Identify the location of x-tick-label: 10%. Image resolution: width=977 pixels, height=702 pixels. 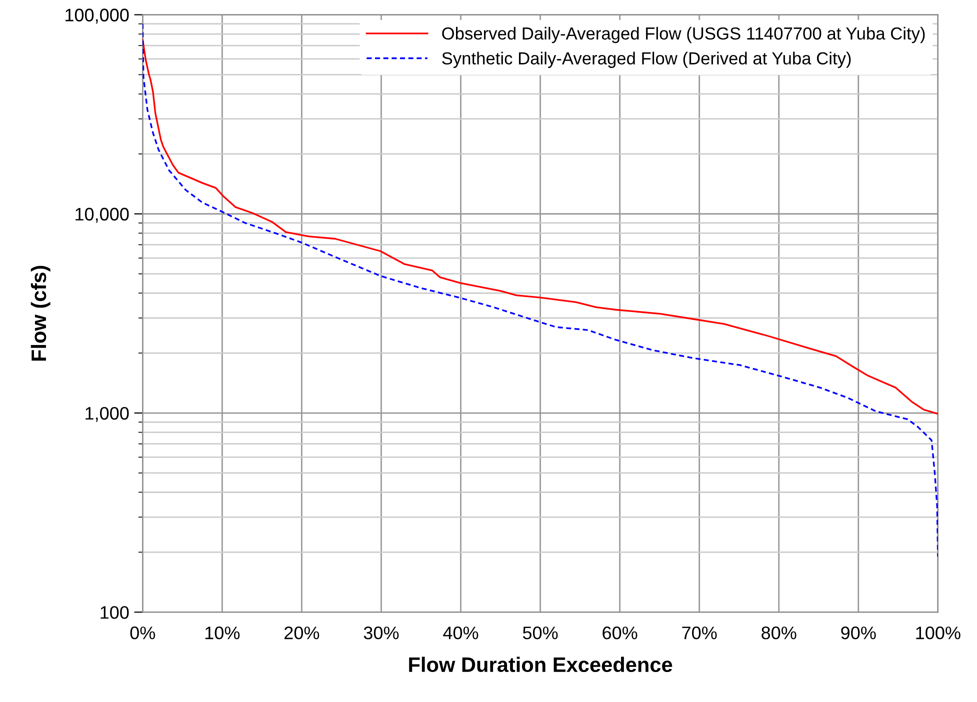
(222, 633).